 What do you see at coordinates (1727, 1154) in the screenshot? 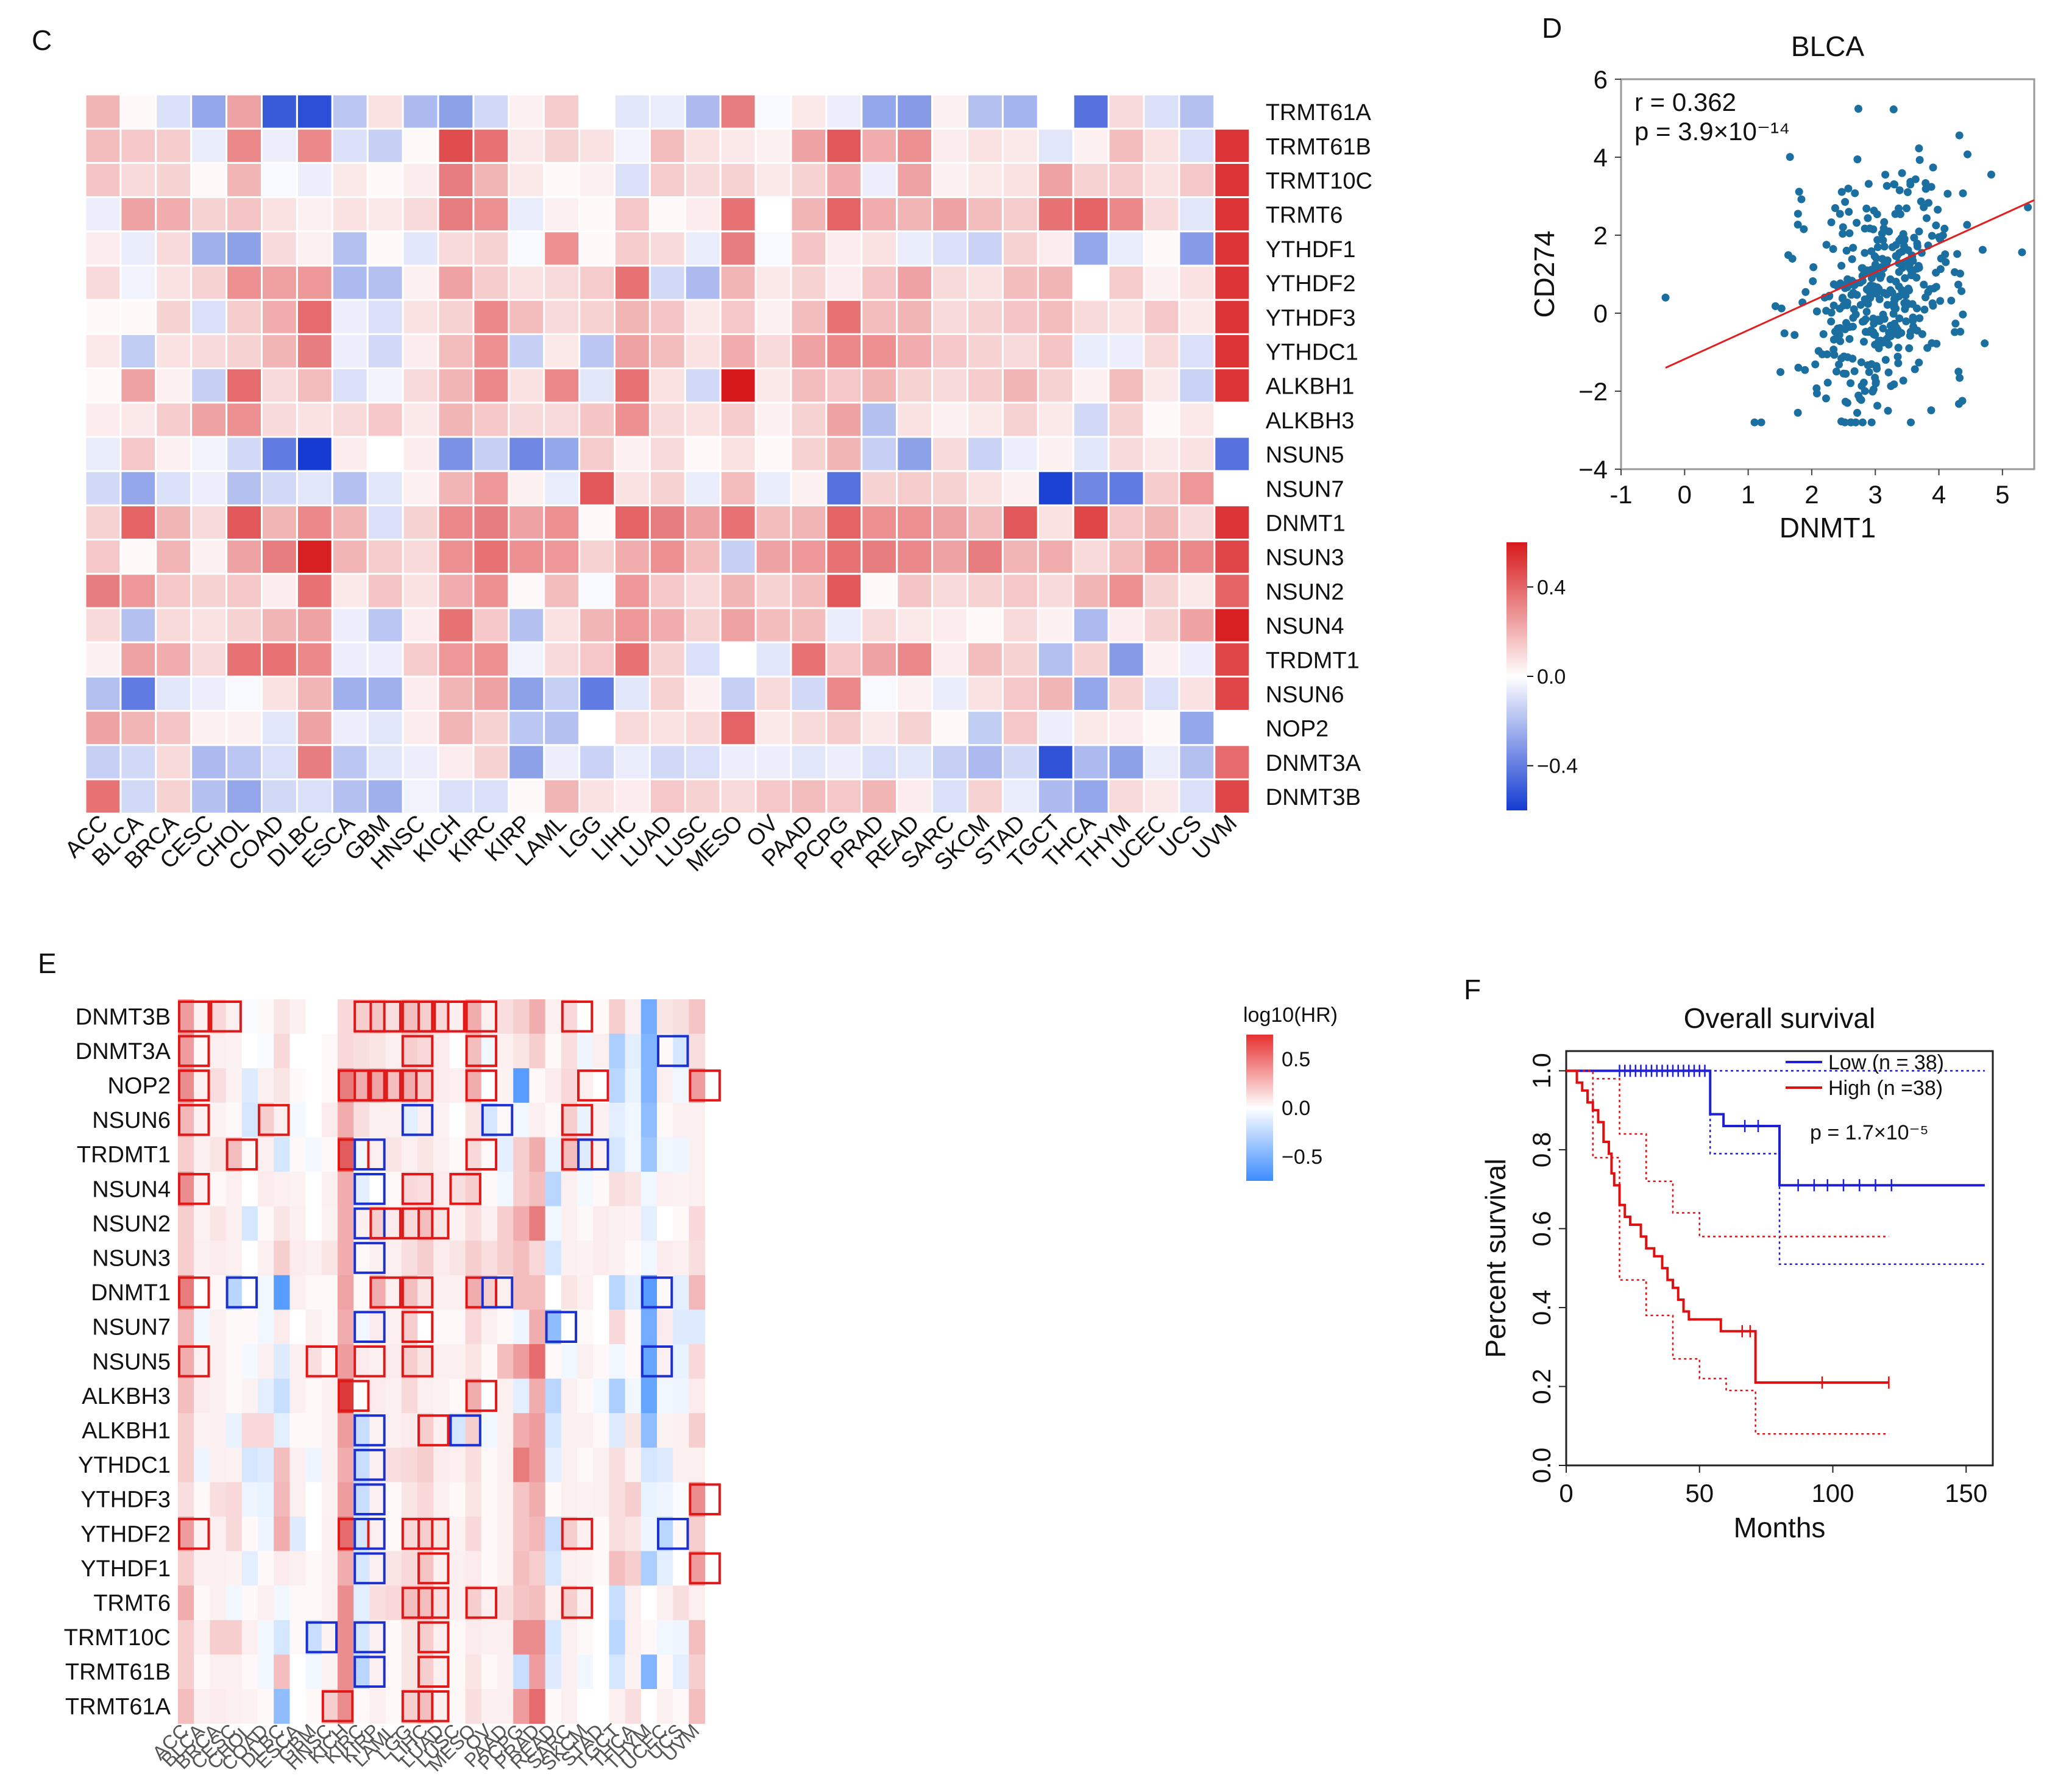
I see `km-f-ci-upper` at bounding box center [1727, 1154].